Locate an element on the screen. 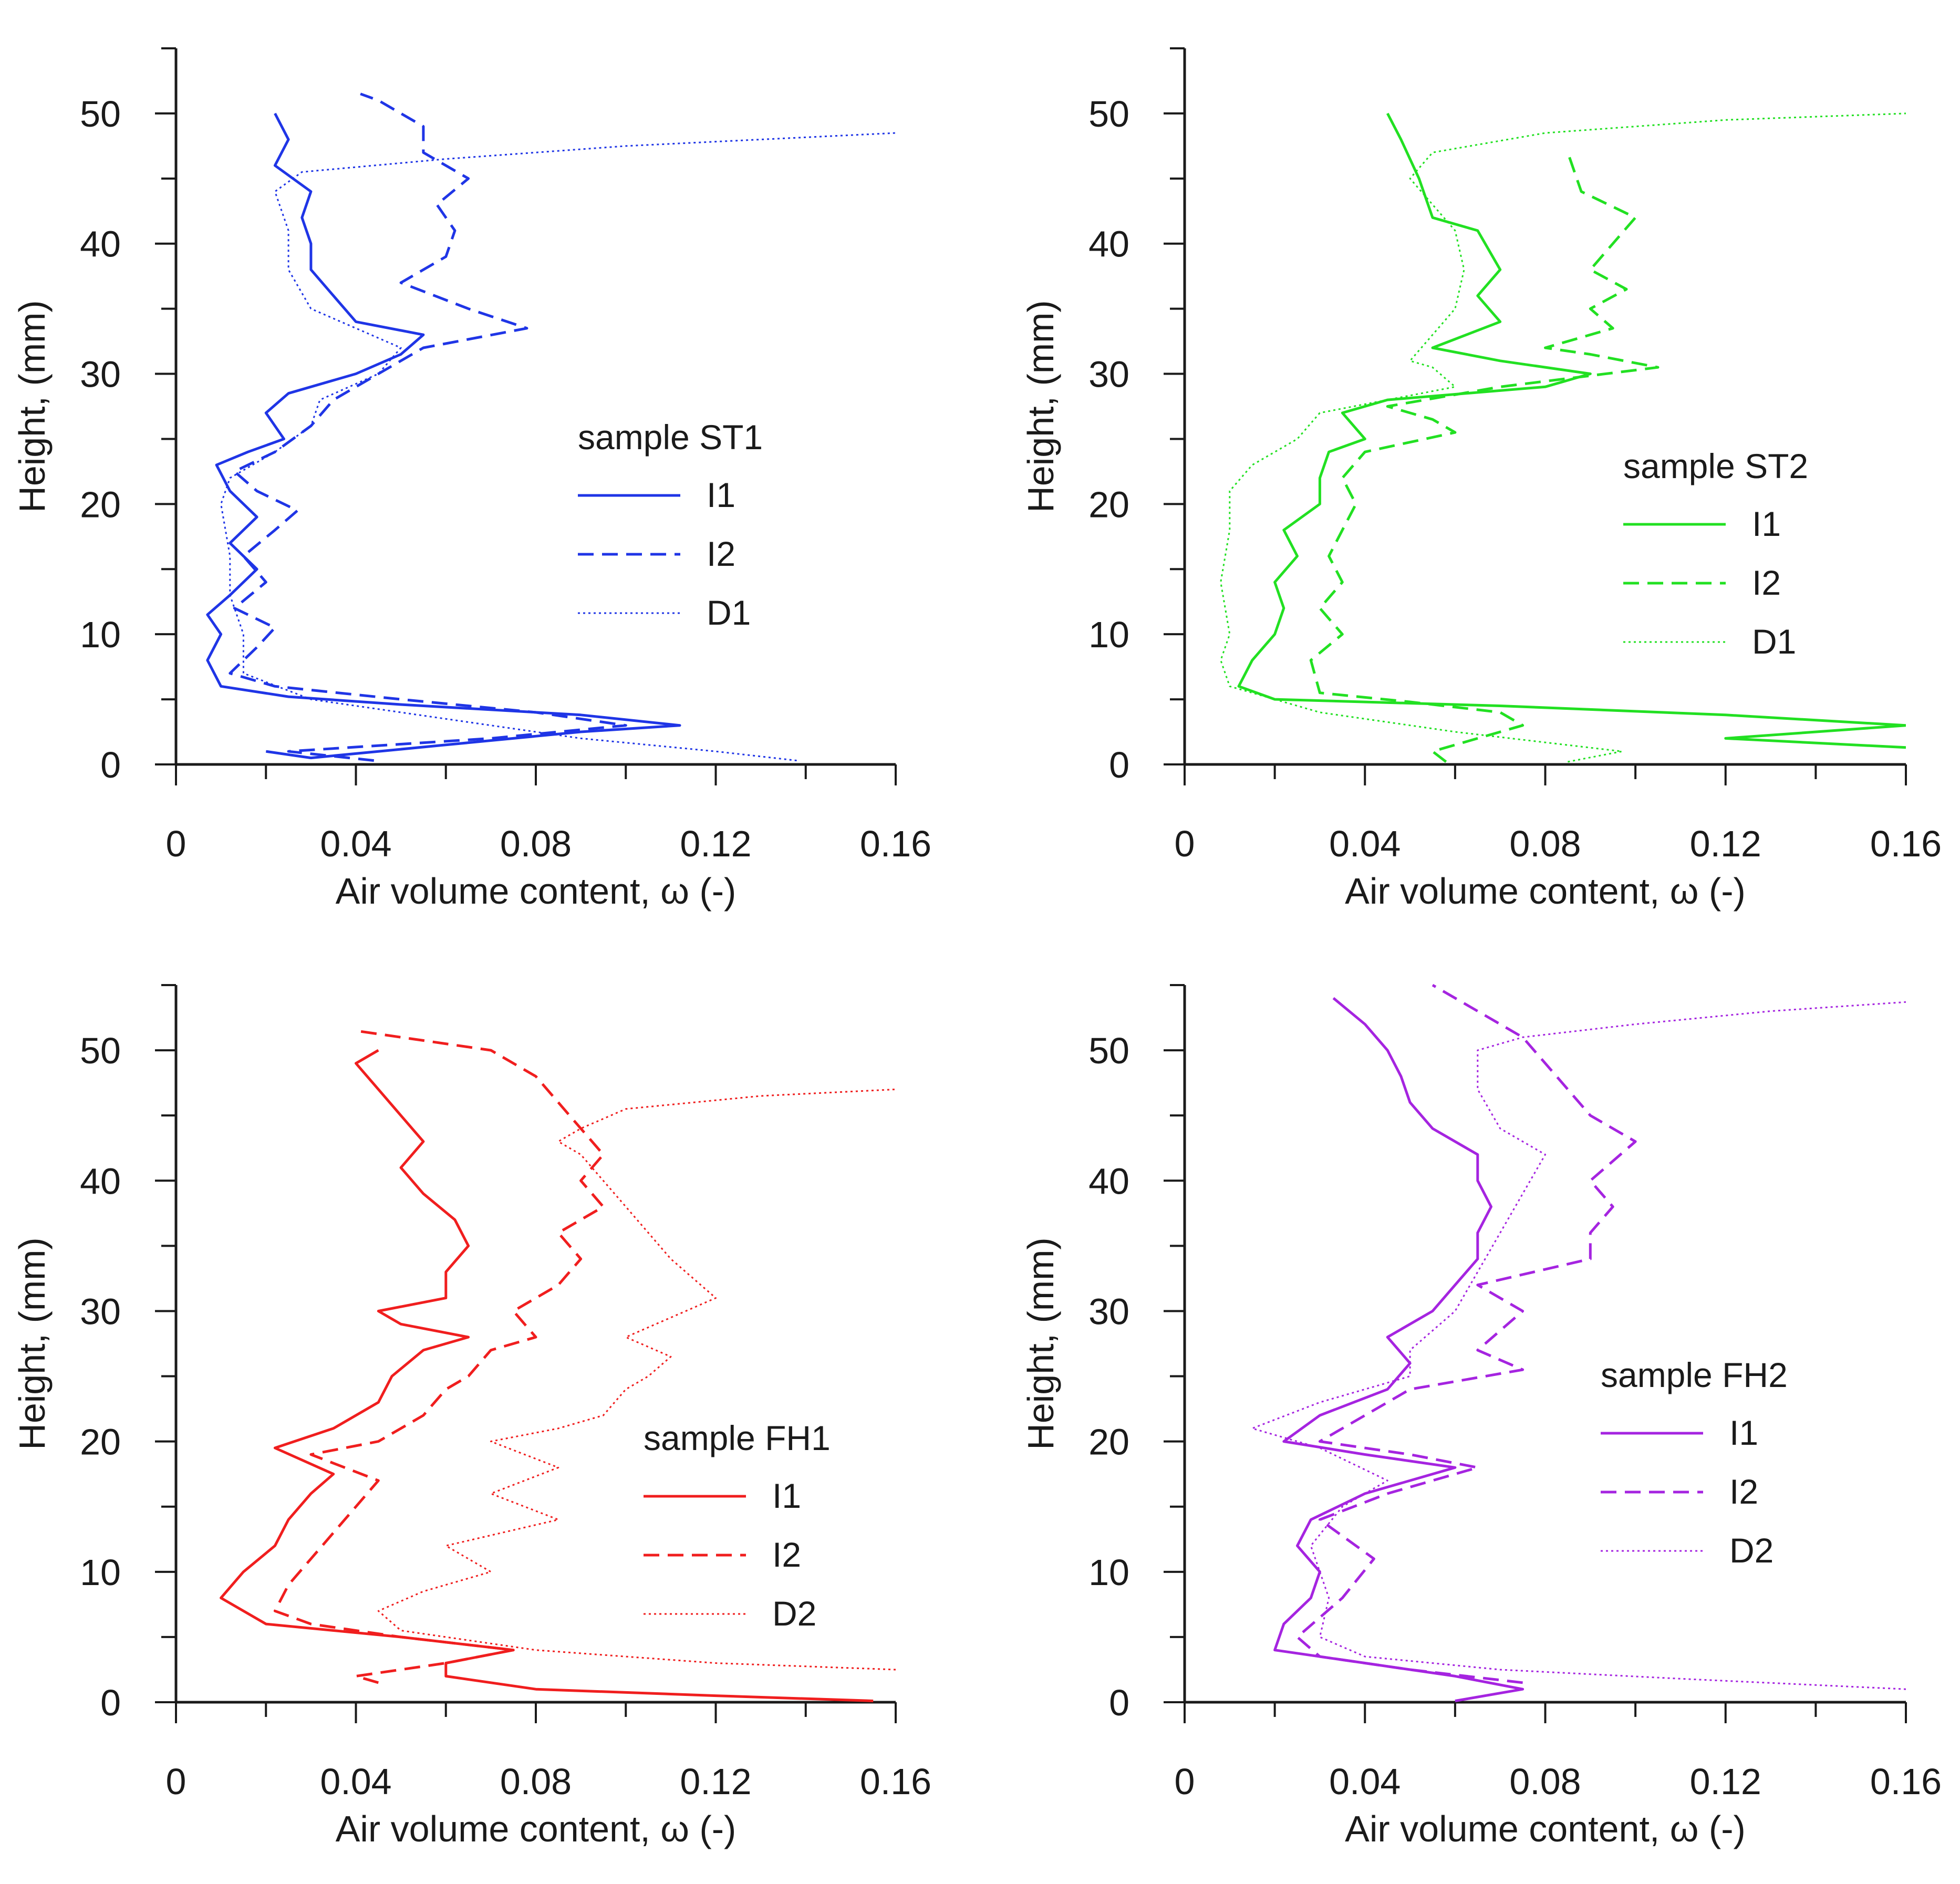  legend: sample FH1 I1 I2 D2 is located at coordinates (737, 1526).